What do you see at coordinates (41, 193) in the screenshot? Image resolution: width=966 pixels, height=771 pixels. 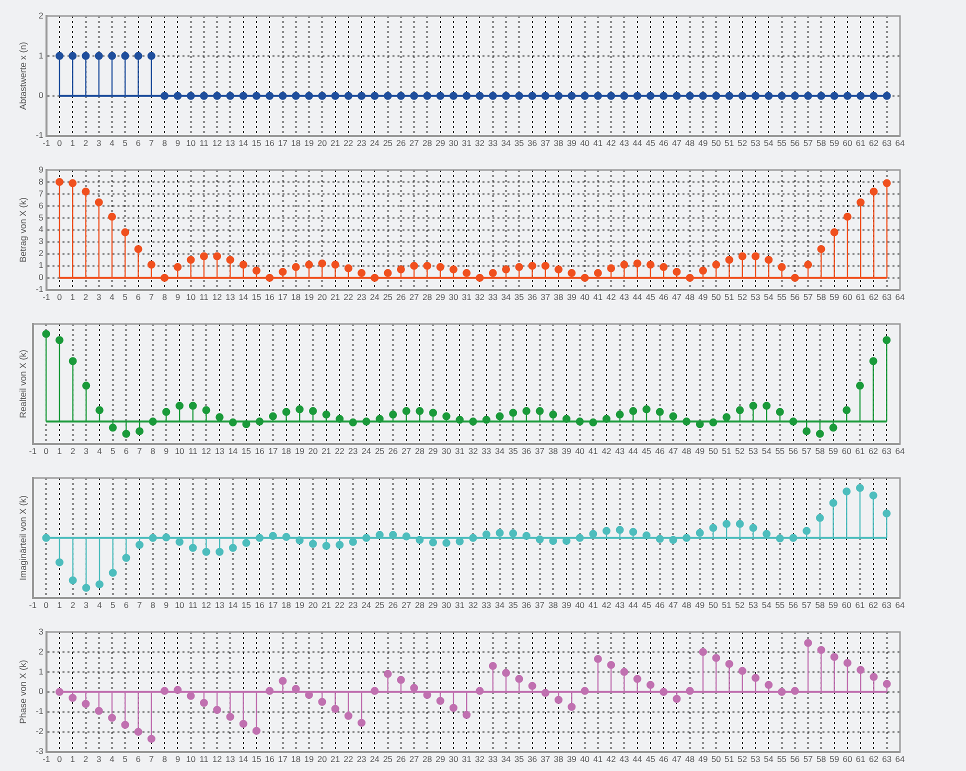 I see `y-tick-label: 7` at bounding box center [41, 193].